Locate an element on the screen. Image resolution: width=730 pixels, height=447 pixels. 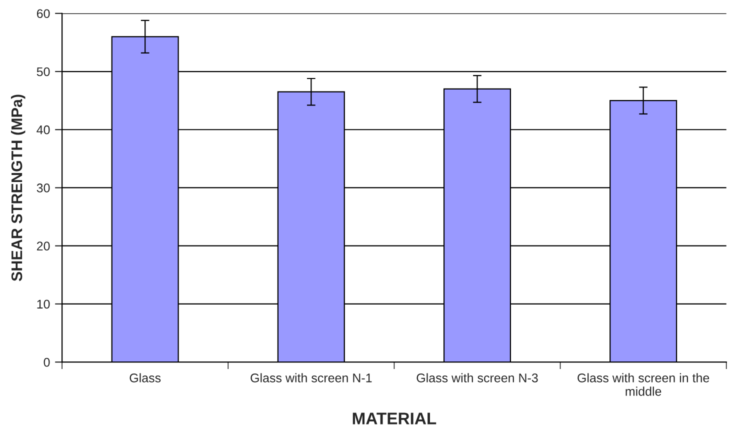
y-tick-label: 60 is located at coordinates (43, 13).